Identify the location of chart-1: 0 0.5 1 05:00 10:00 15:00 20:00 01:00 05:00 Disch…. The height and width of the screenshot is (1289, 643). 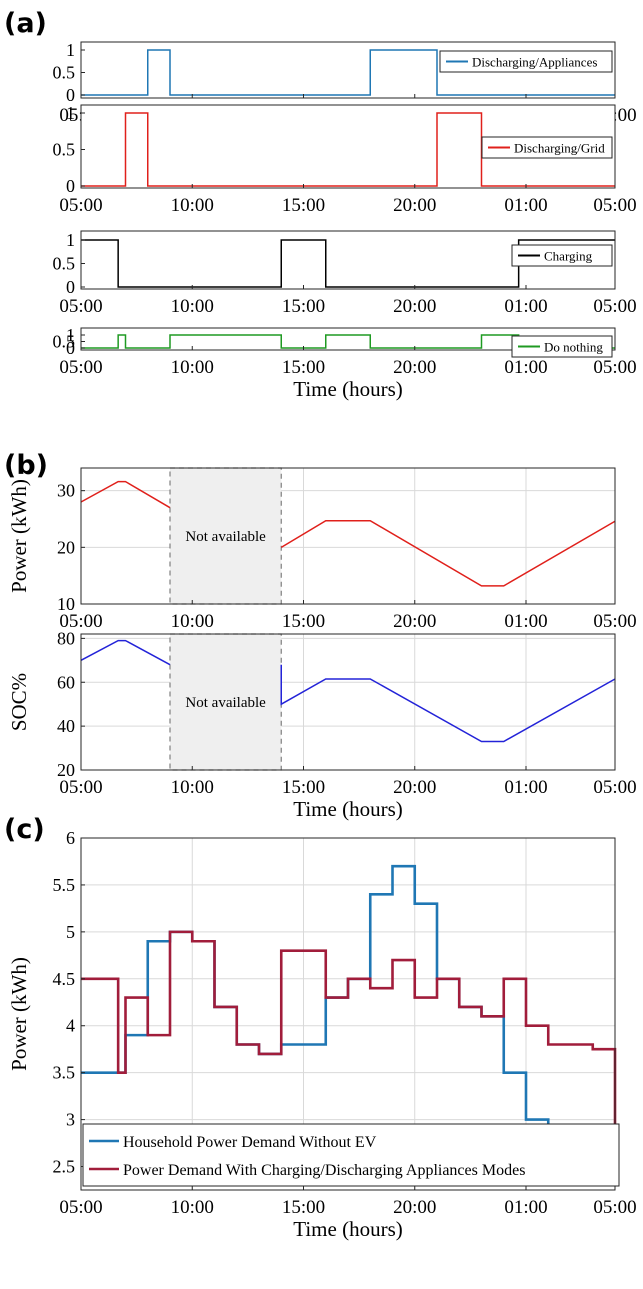
(345, 159).